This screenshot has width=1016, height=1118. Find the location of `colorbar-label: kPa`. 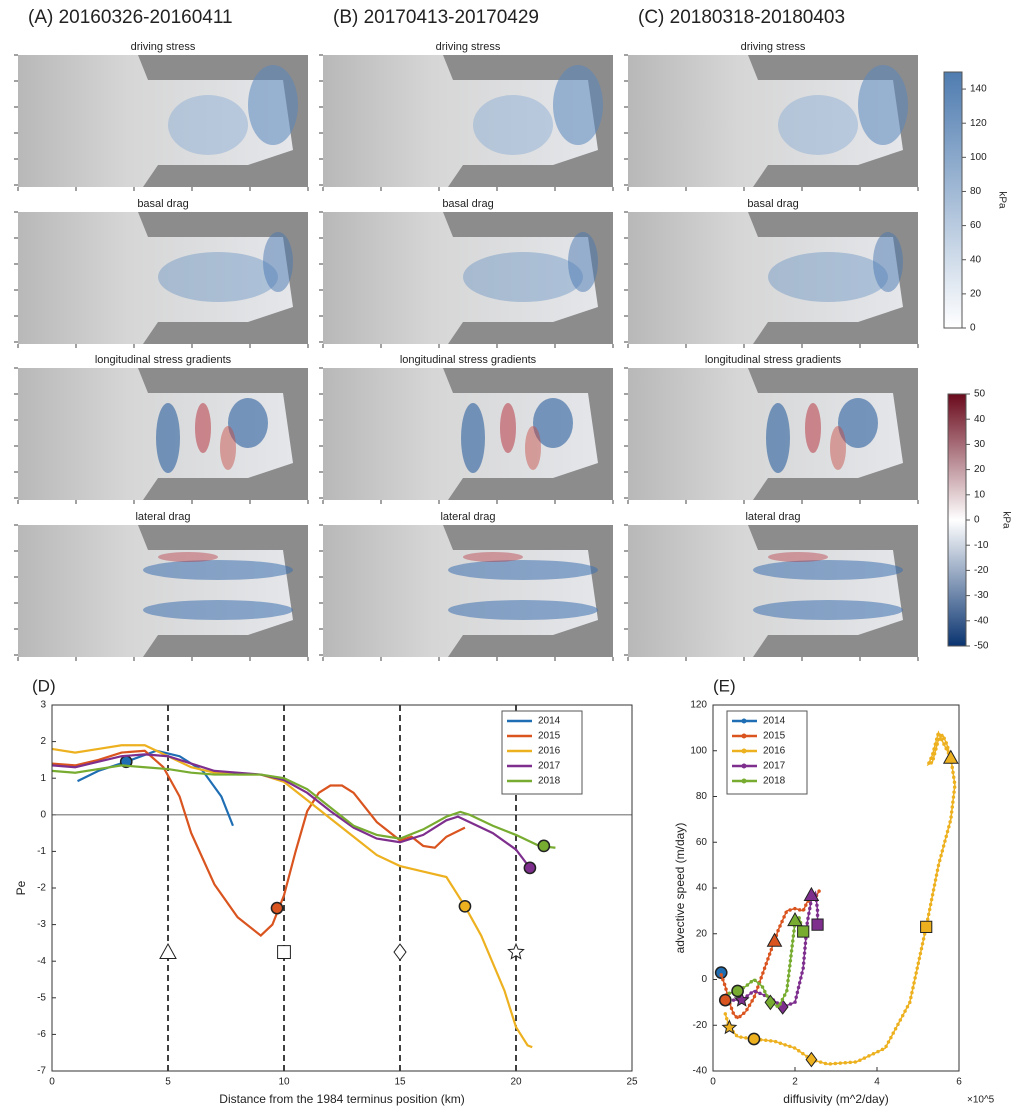

colorbar-label: kPa is located at coordinates (1005, 520).